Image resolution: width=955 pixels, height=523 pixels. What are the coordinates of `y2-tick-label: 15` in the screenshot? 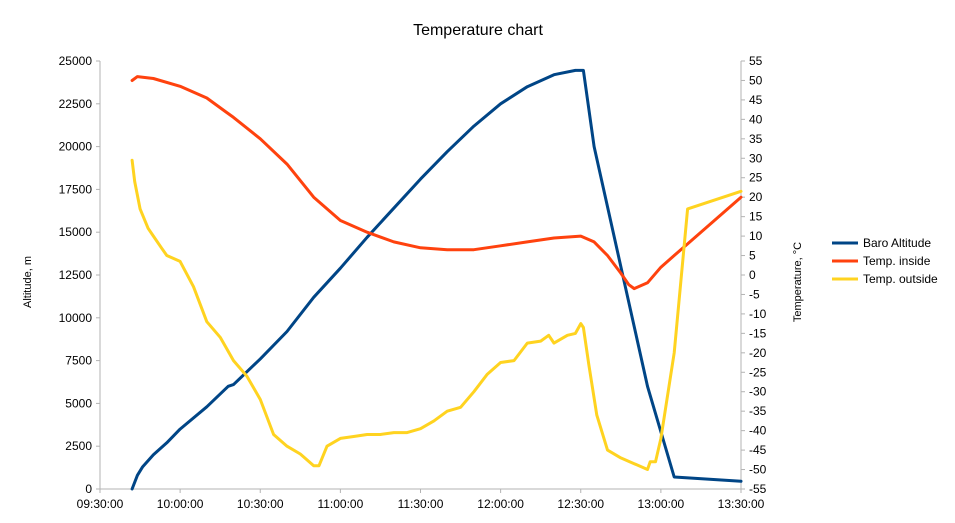 It's located at (756, 217).